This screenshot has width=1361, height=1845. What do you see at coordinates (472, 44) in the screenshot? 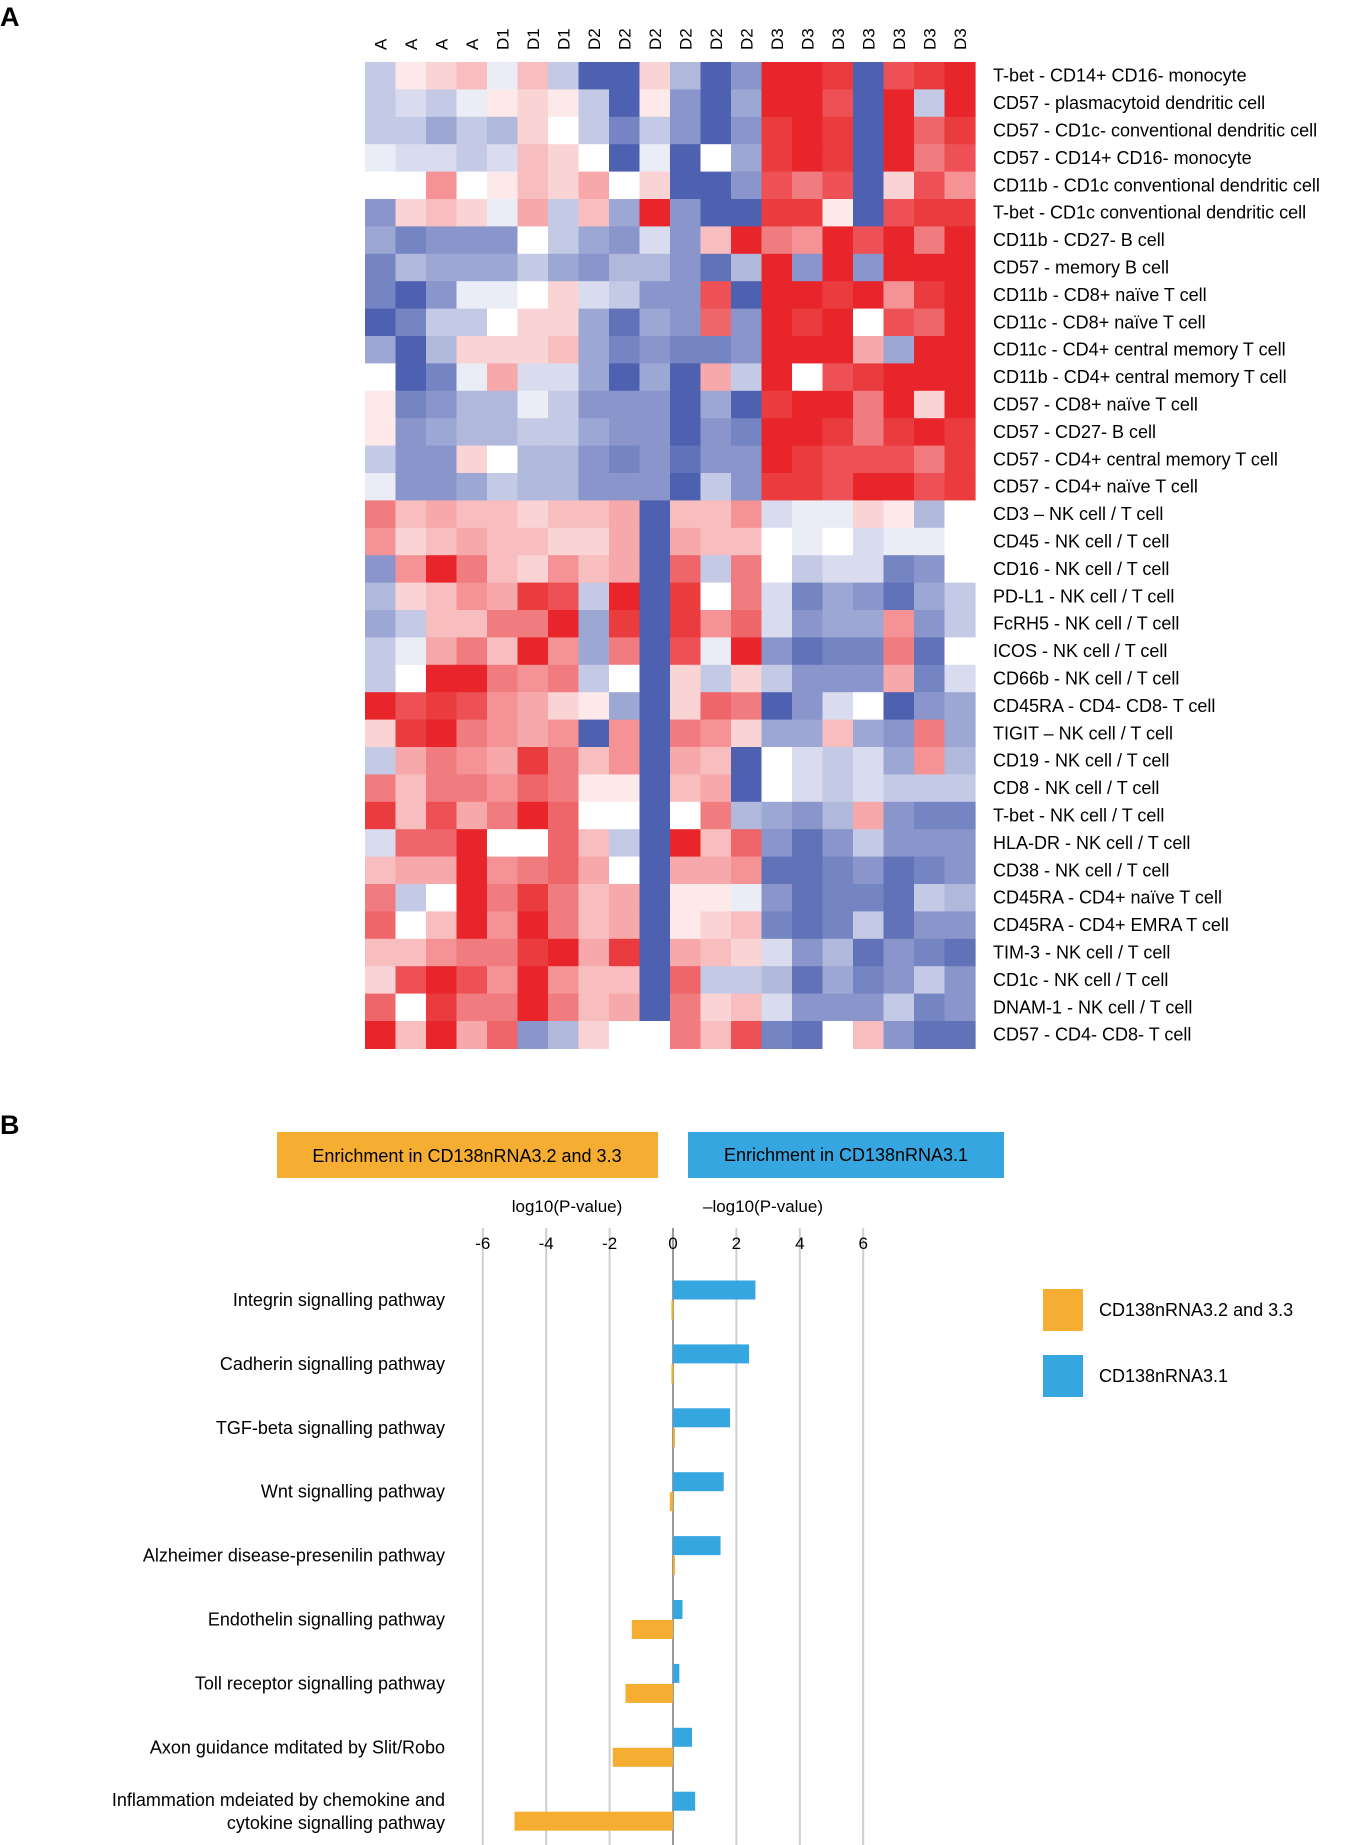
I see `heatmap-column-label: A` at bounding box center [472, 44].